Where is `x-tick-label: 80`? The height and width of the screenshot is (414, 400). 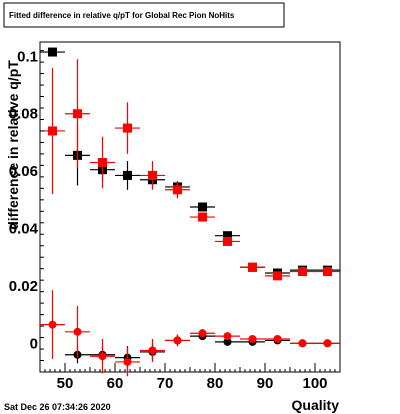 x-tick-label: 80 is located at coordinates (215, 383).